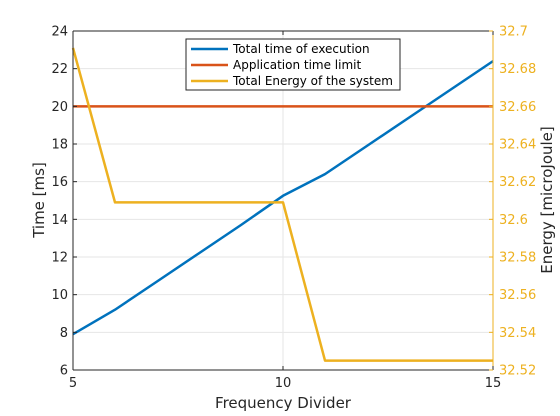 This screenshot has width=560, height=416. Describe the element at coordinates (59, 295) in the screenshot. I see `left-y-tick-label: 10` at that location.